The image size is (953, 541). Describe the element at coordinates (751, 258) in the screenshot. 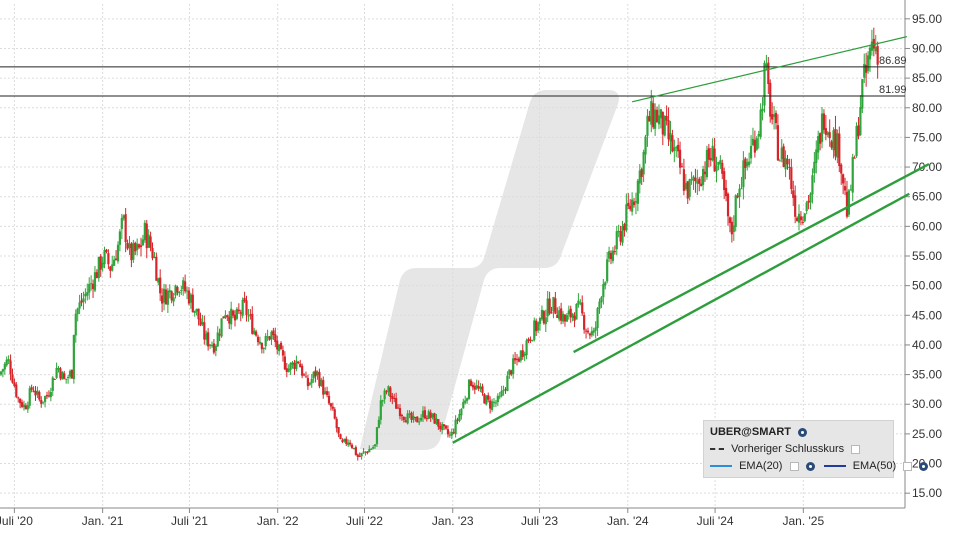

I see `support-trendline` at that location.